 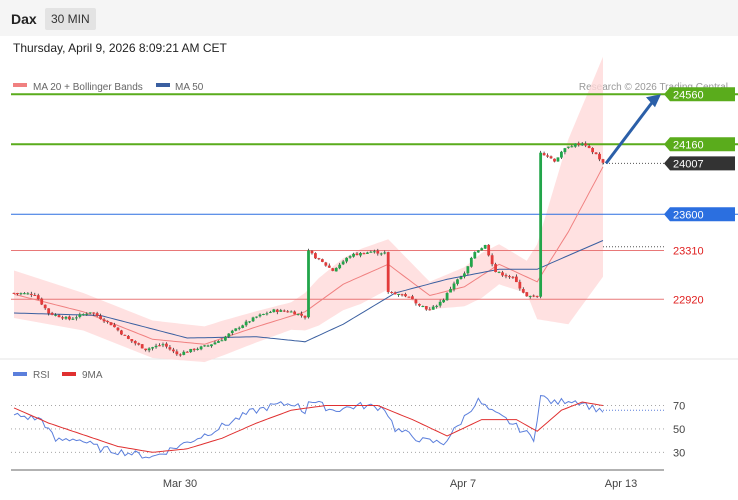 What do you see at coordinates (20, 85) in the screenshot?
I see `ma20-legend-swatch` at bounding box center [20, 85].